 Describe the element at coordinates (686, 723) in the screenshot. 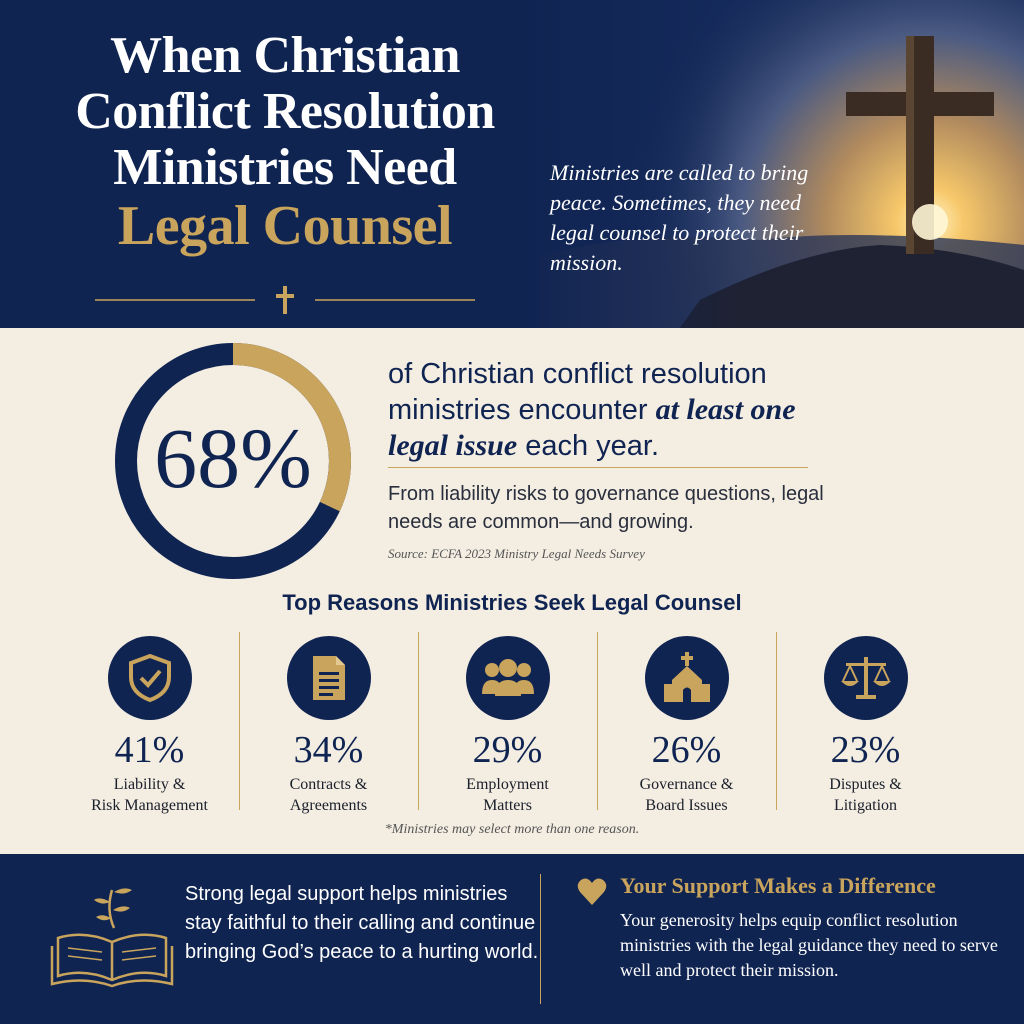

I see `reason-item: 26% Governance & Board Issues` at that location.